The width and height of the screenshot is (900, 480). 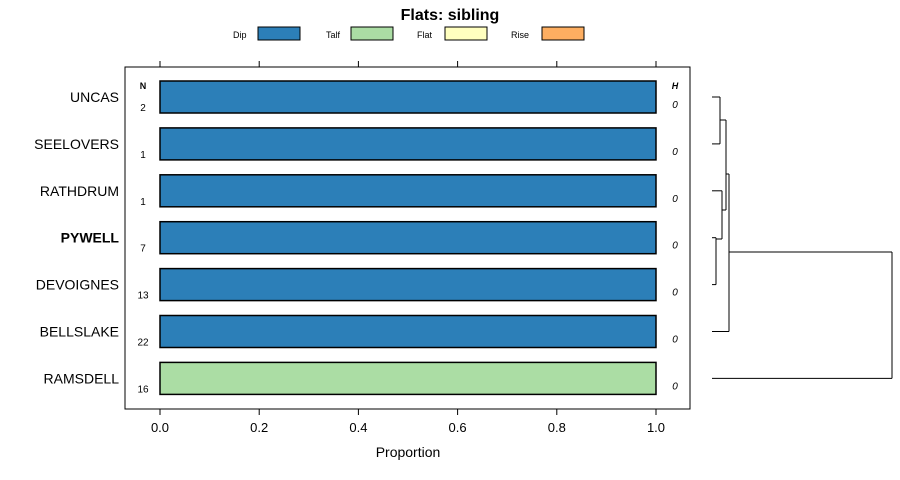 I want to click on x-axis-label: Proportion, so click(x=408, y=452).